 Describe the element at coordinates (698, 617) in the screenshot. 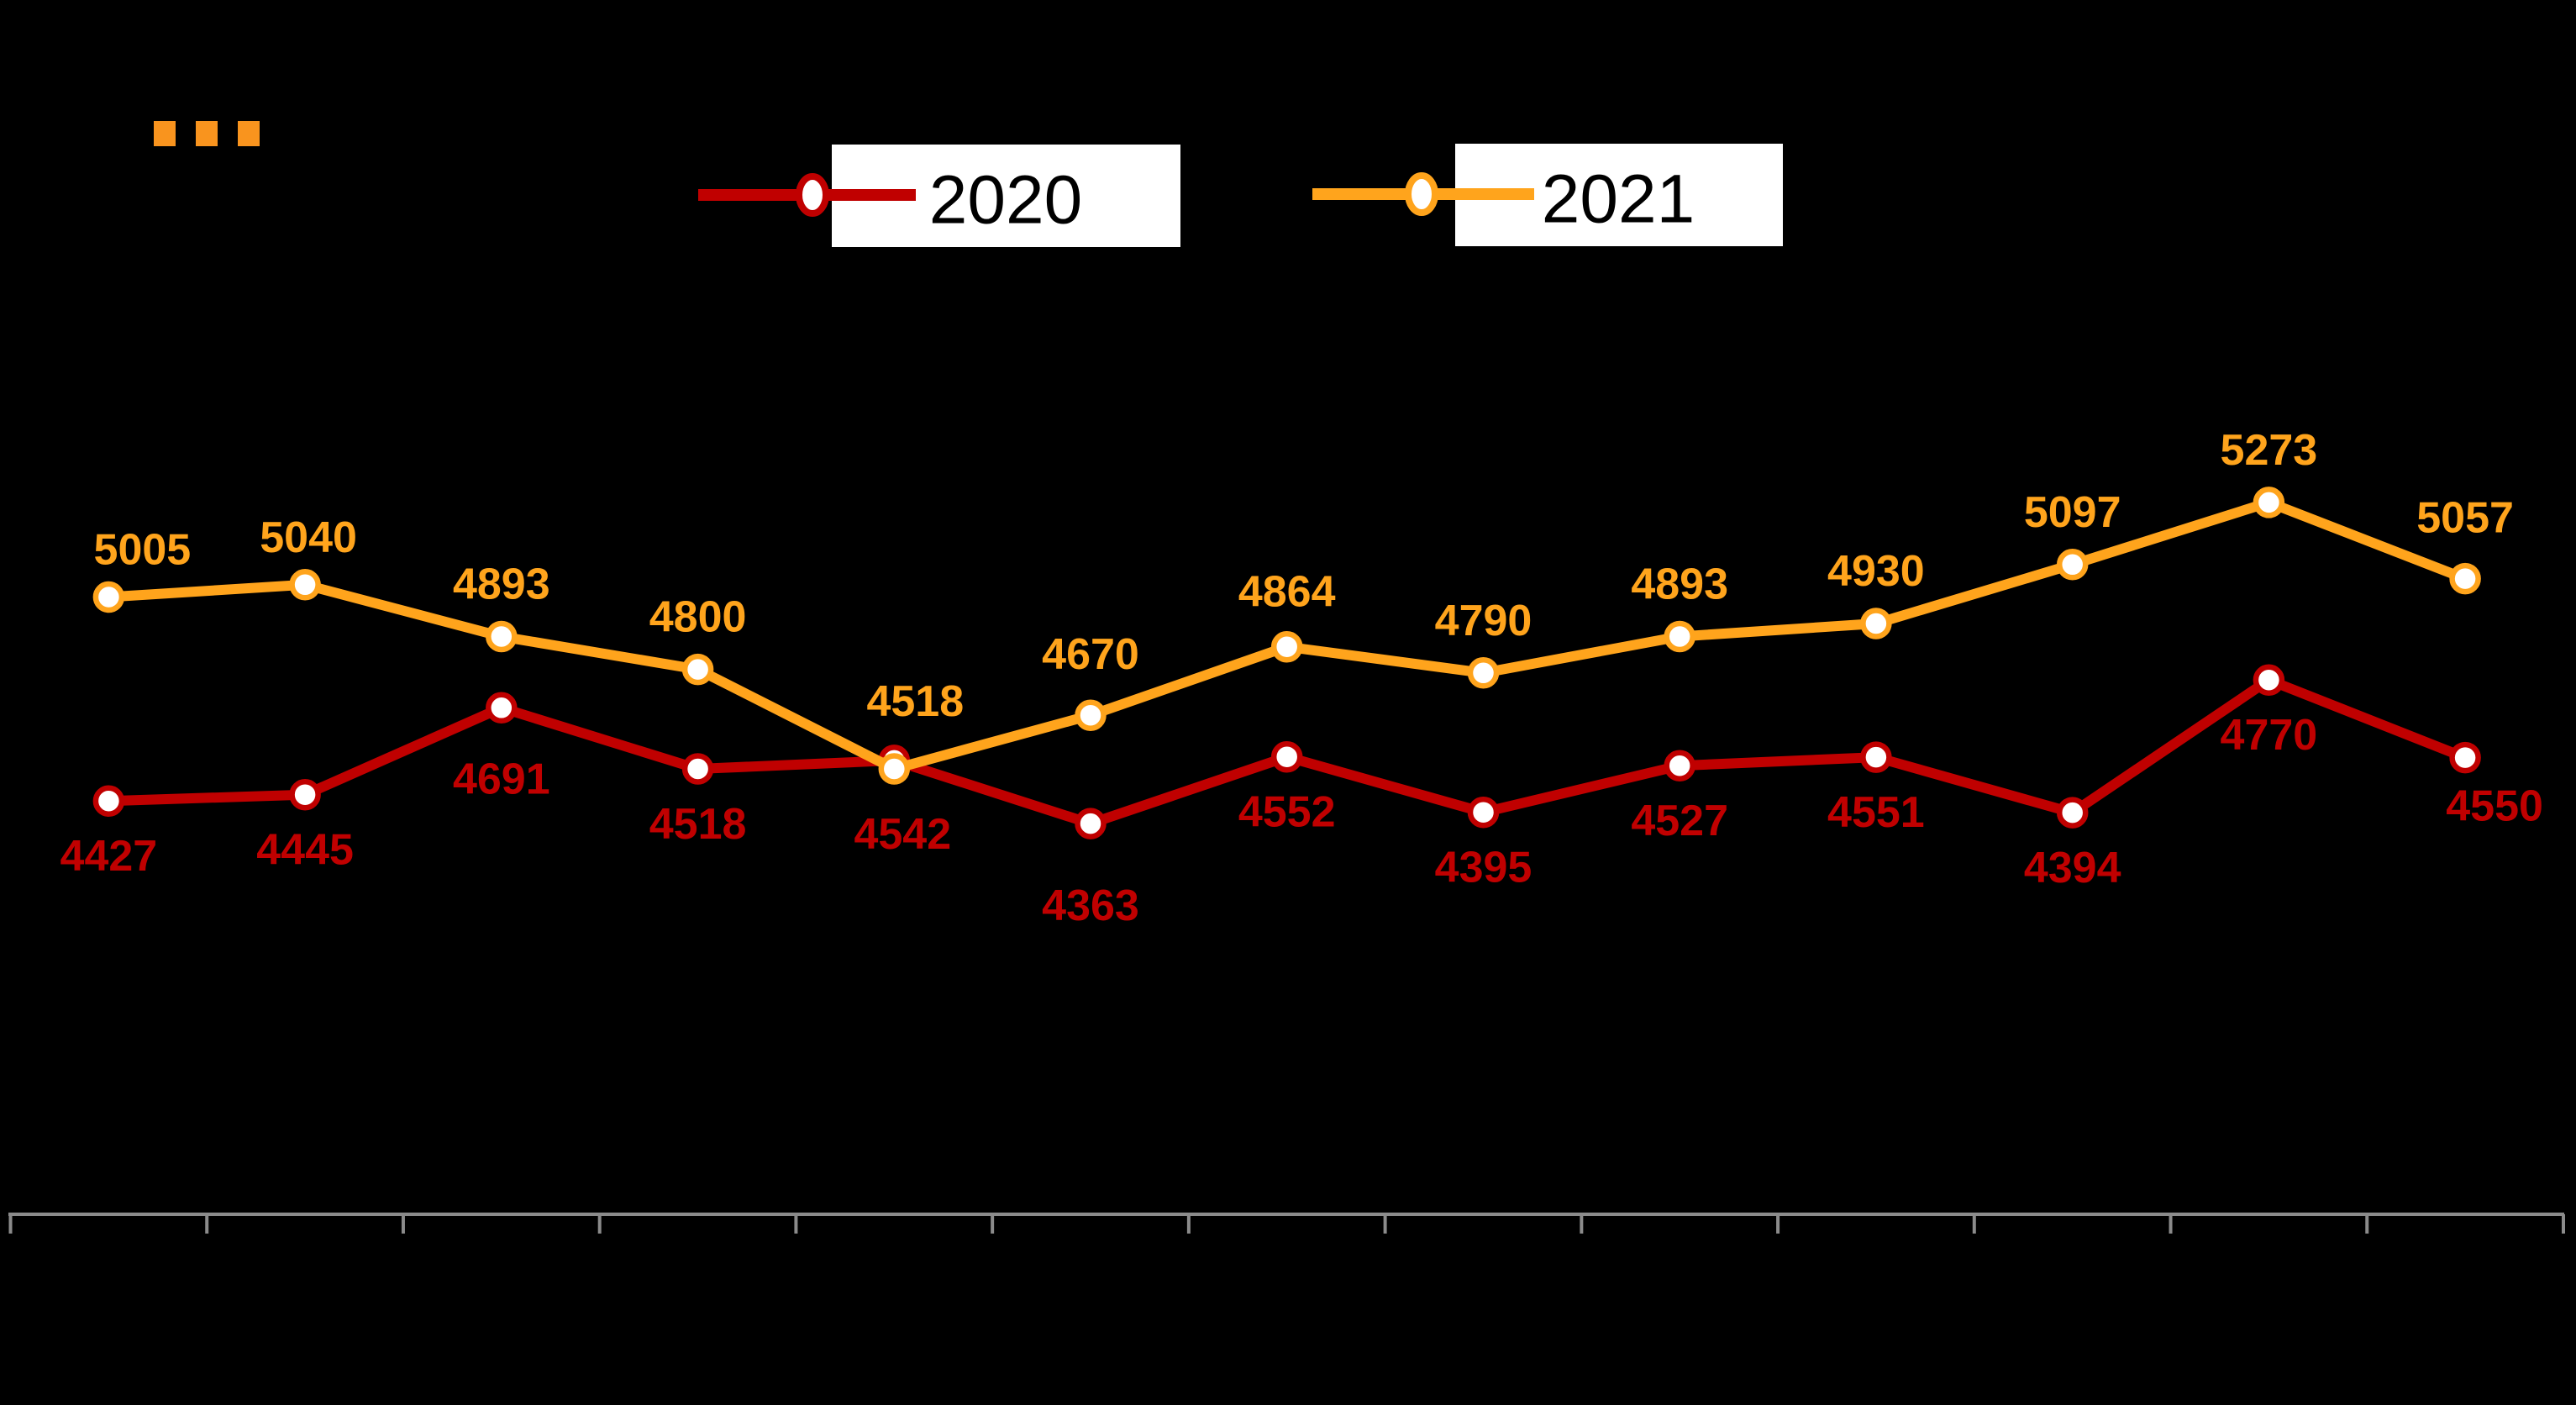

I see `data-label-2021: 4800` at that location.